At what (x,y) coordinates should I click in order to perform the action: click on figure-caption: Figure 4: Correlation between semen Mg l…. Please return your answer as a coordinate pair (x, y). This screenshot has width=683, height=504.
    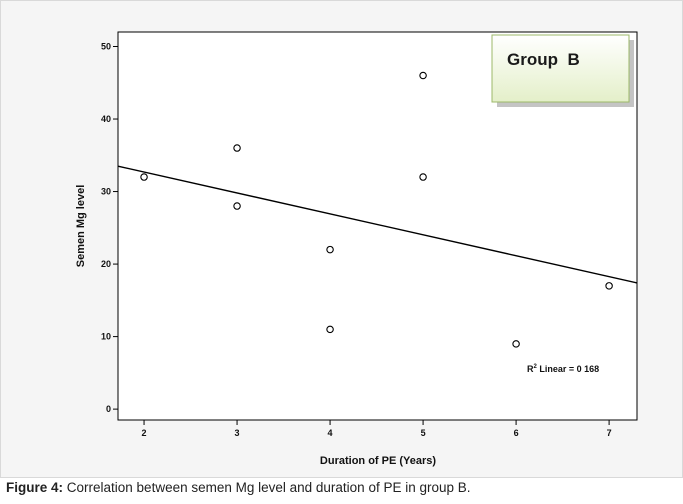
    Looking at the image, I should click on (343, 487).